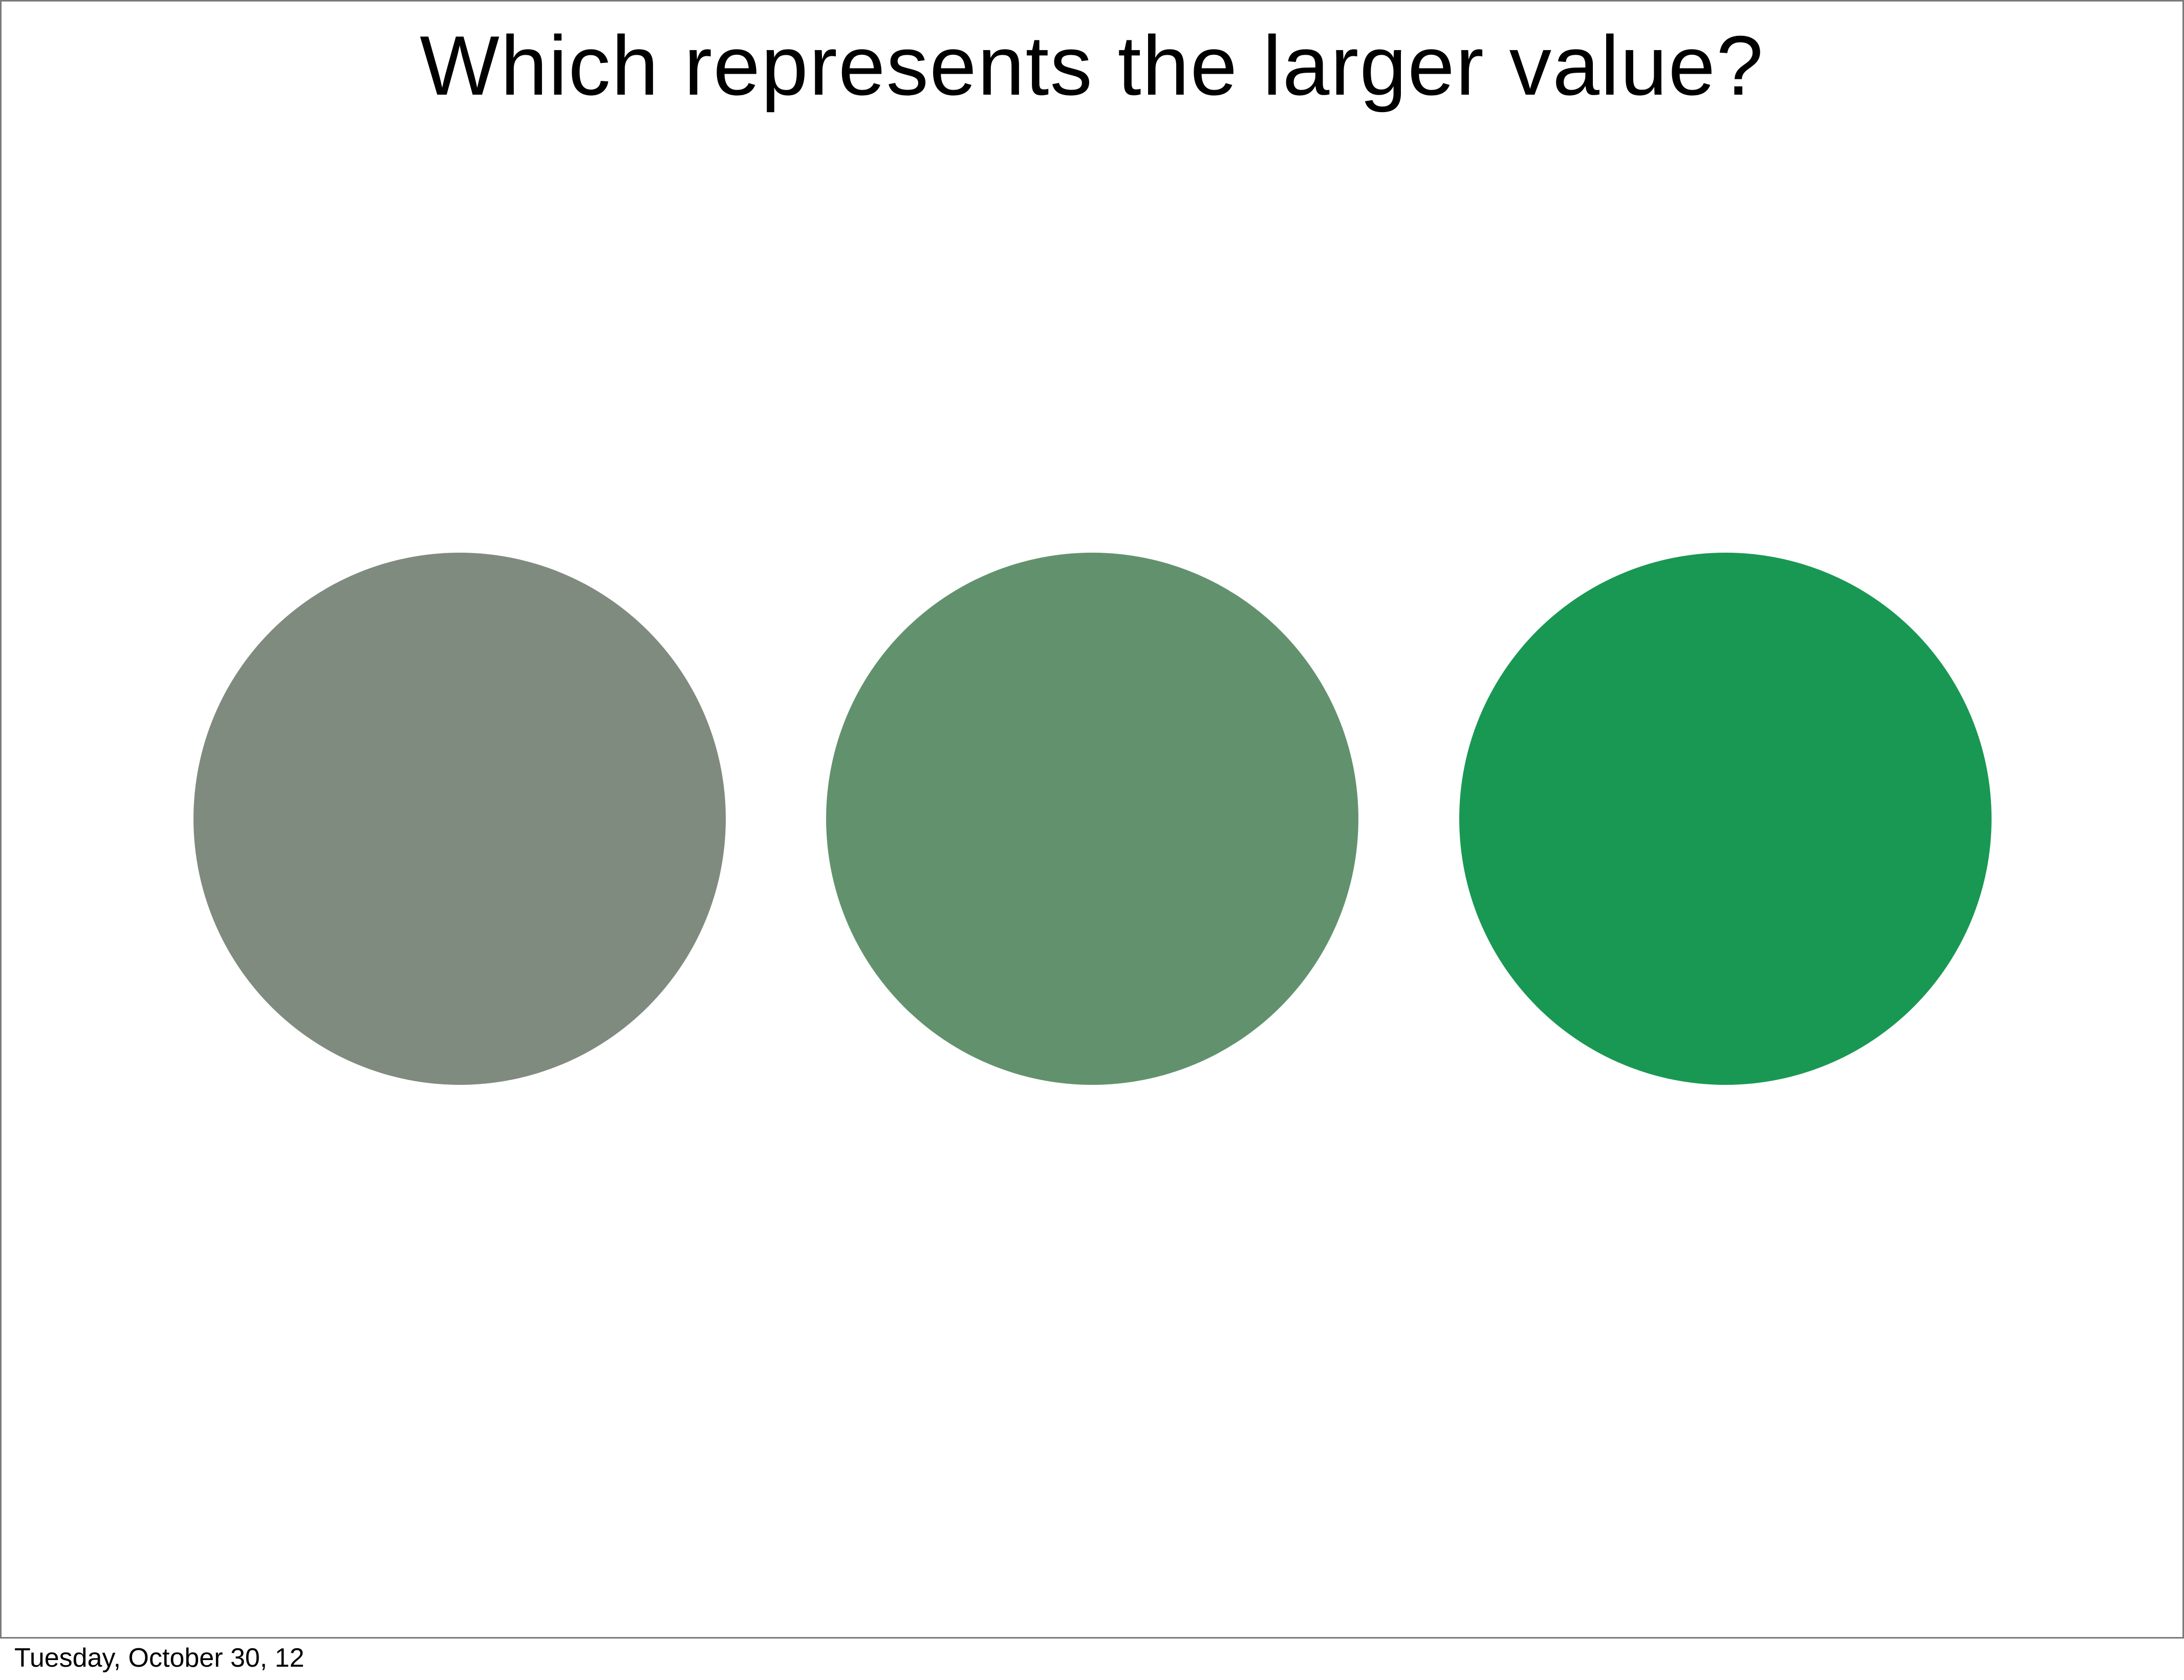 The width and height of the screenshot is (2184, 1680). I want to click on slide-title: Which represents the larger value?, so click(1092, 65).